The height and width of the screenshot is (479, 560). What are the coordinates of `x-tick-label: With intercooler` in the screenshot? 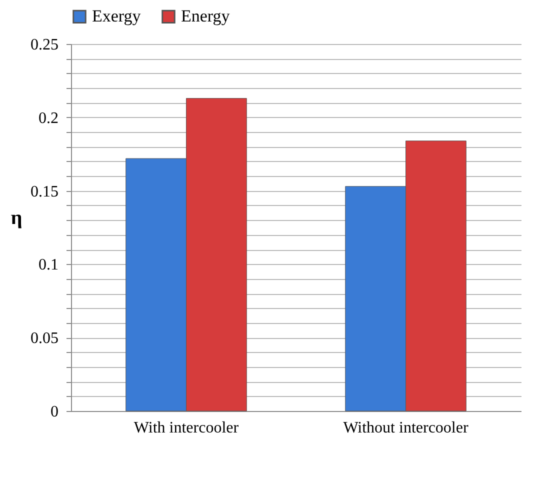 It's located at (187, 428).